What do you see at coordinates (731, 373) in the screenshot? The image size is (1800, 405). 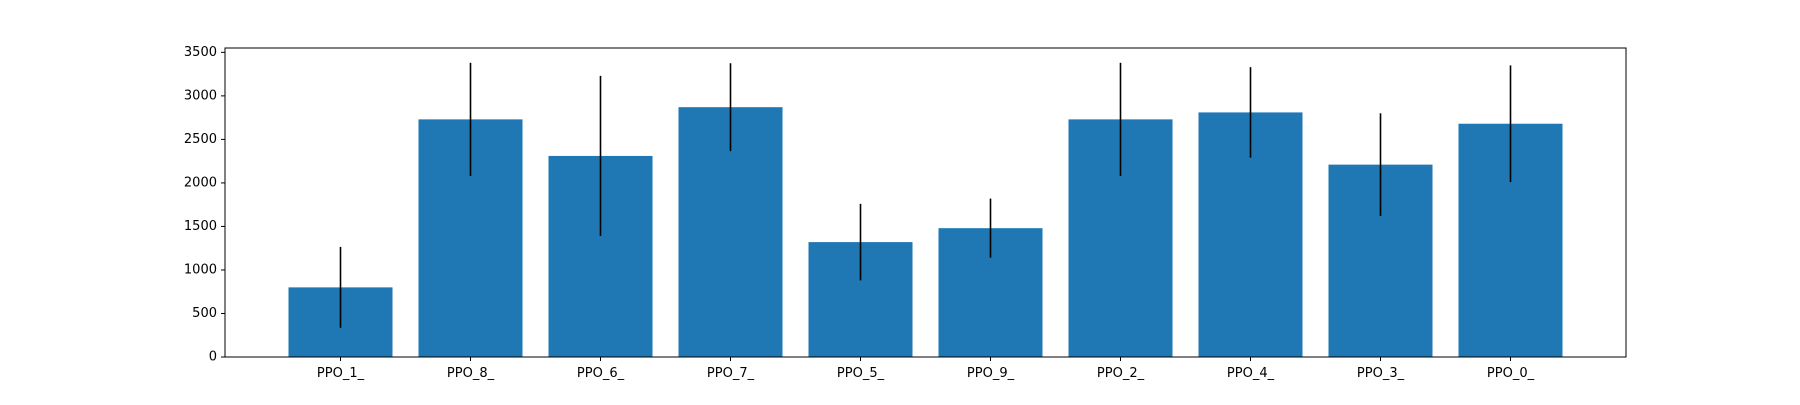 I see `x-tick-label: PPO_7_` at bounding box center [731, 373].